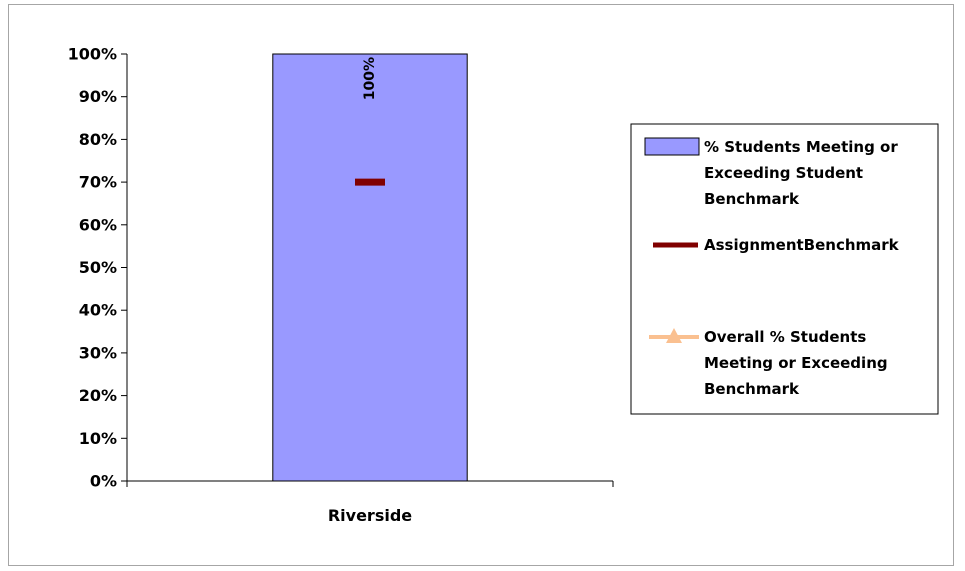 This screenshot has width=965, height=571. What do you see at coordinates (672, 146) in the screenshot?
I see `legend-bar-swatch` at bounding box center [672, 146].